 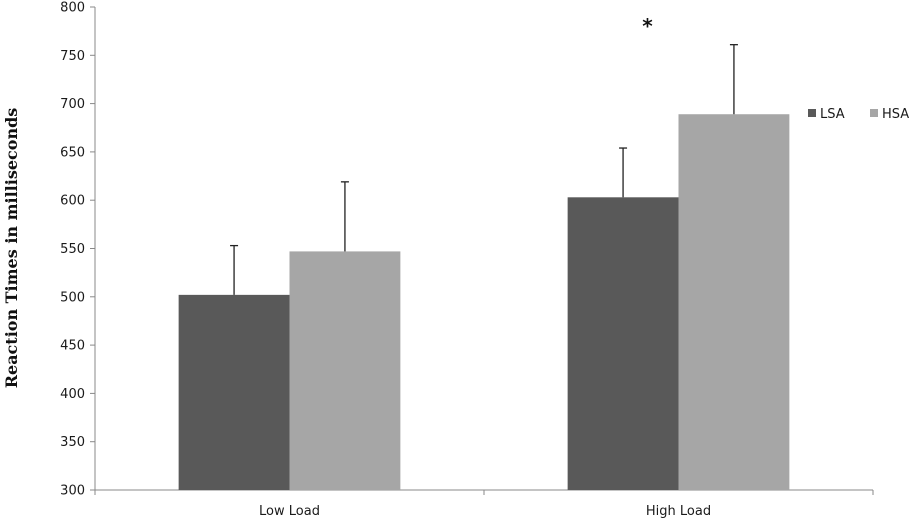 What do you see at coordinates (72, 297) in the screenshot?
I see `y-tick-label: 500` at bounding box center [72, 297].